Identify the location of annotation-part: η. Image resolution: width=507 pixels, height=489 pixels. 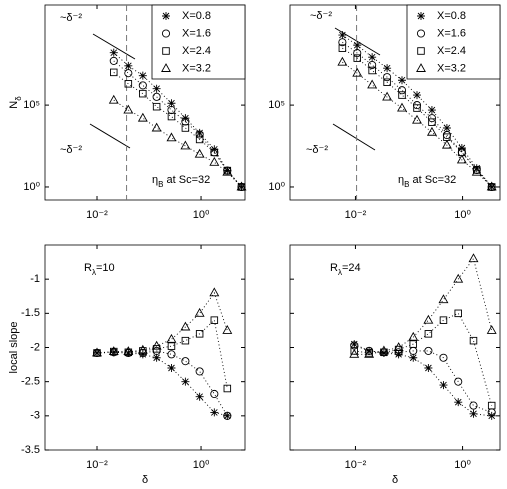
(155, 180).